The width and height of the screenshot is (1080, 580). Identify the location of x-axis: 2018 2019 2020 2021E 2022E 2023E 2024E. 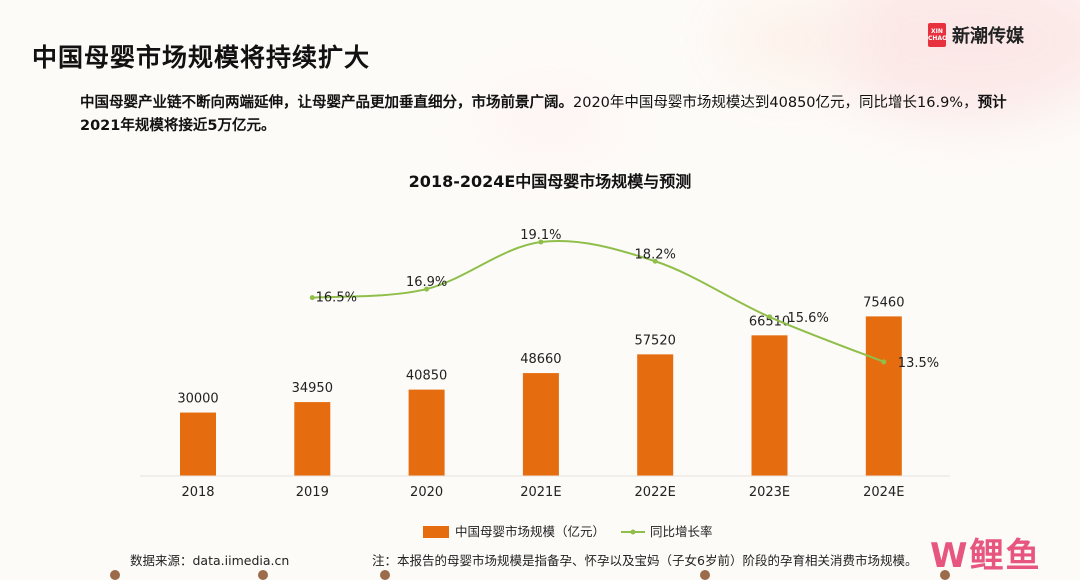
(545, 487).